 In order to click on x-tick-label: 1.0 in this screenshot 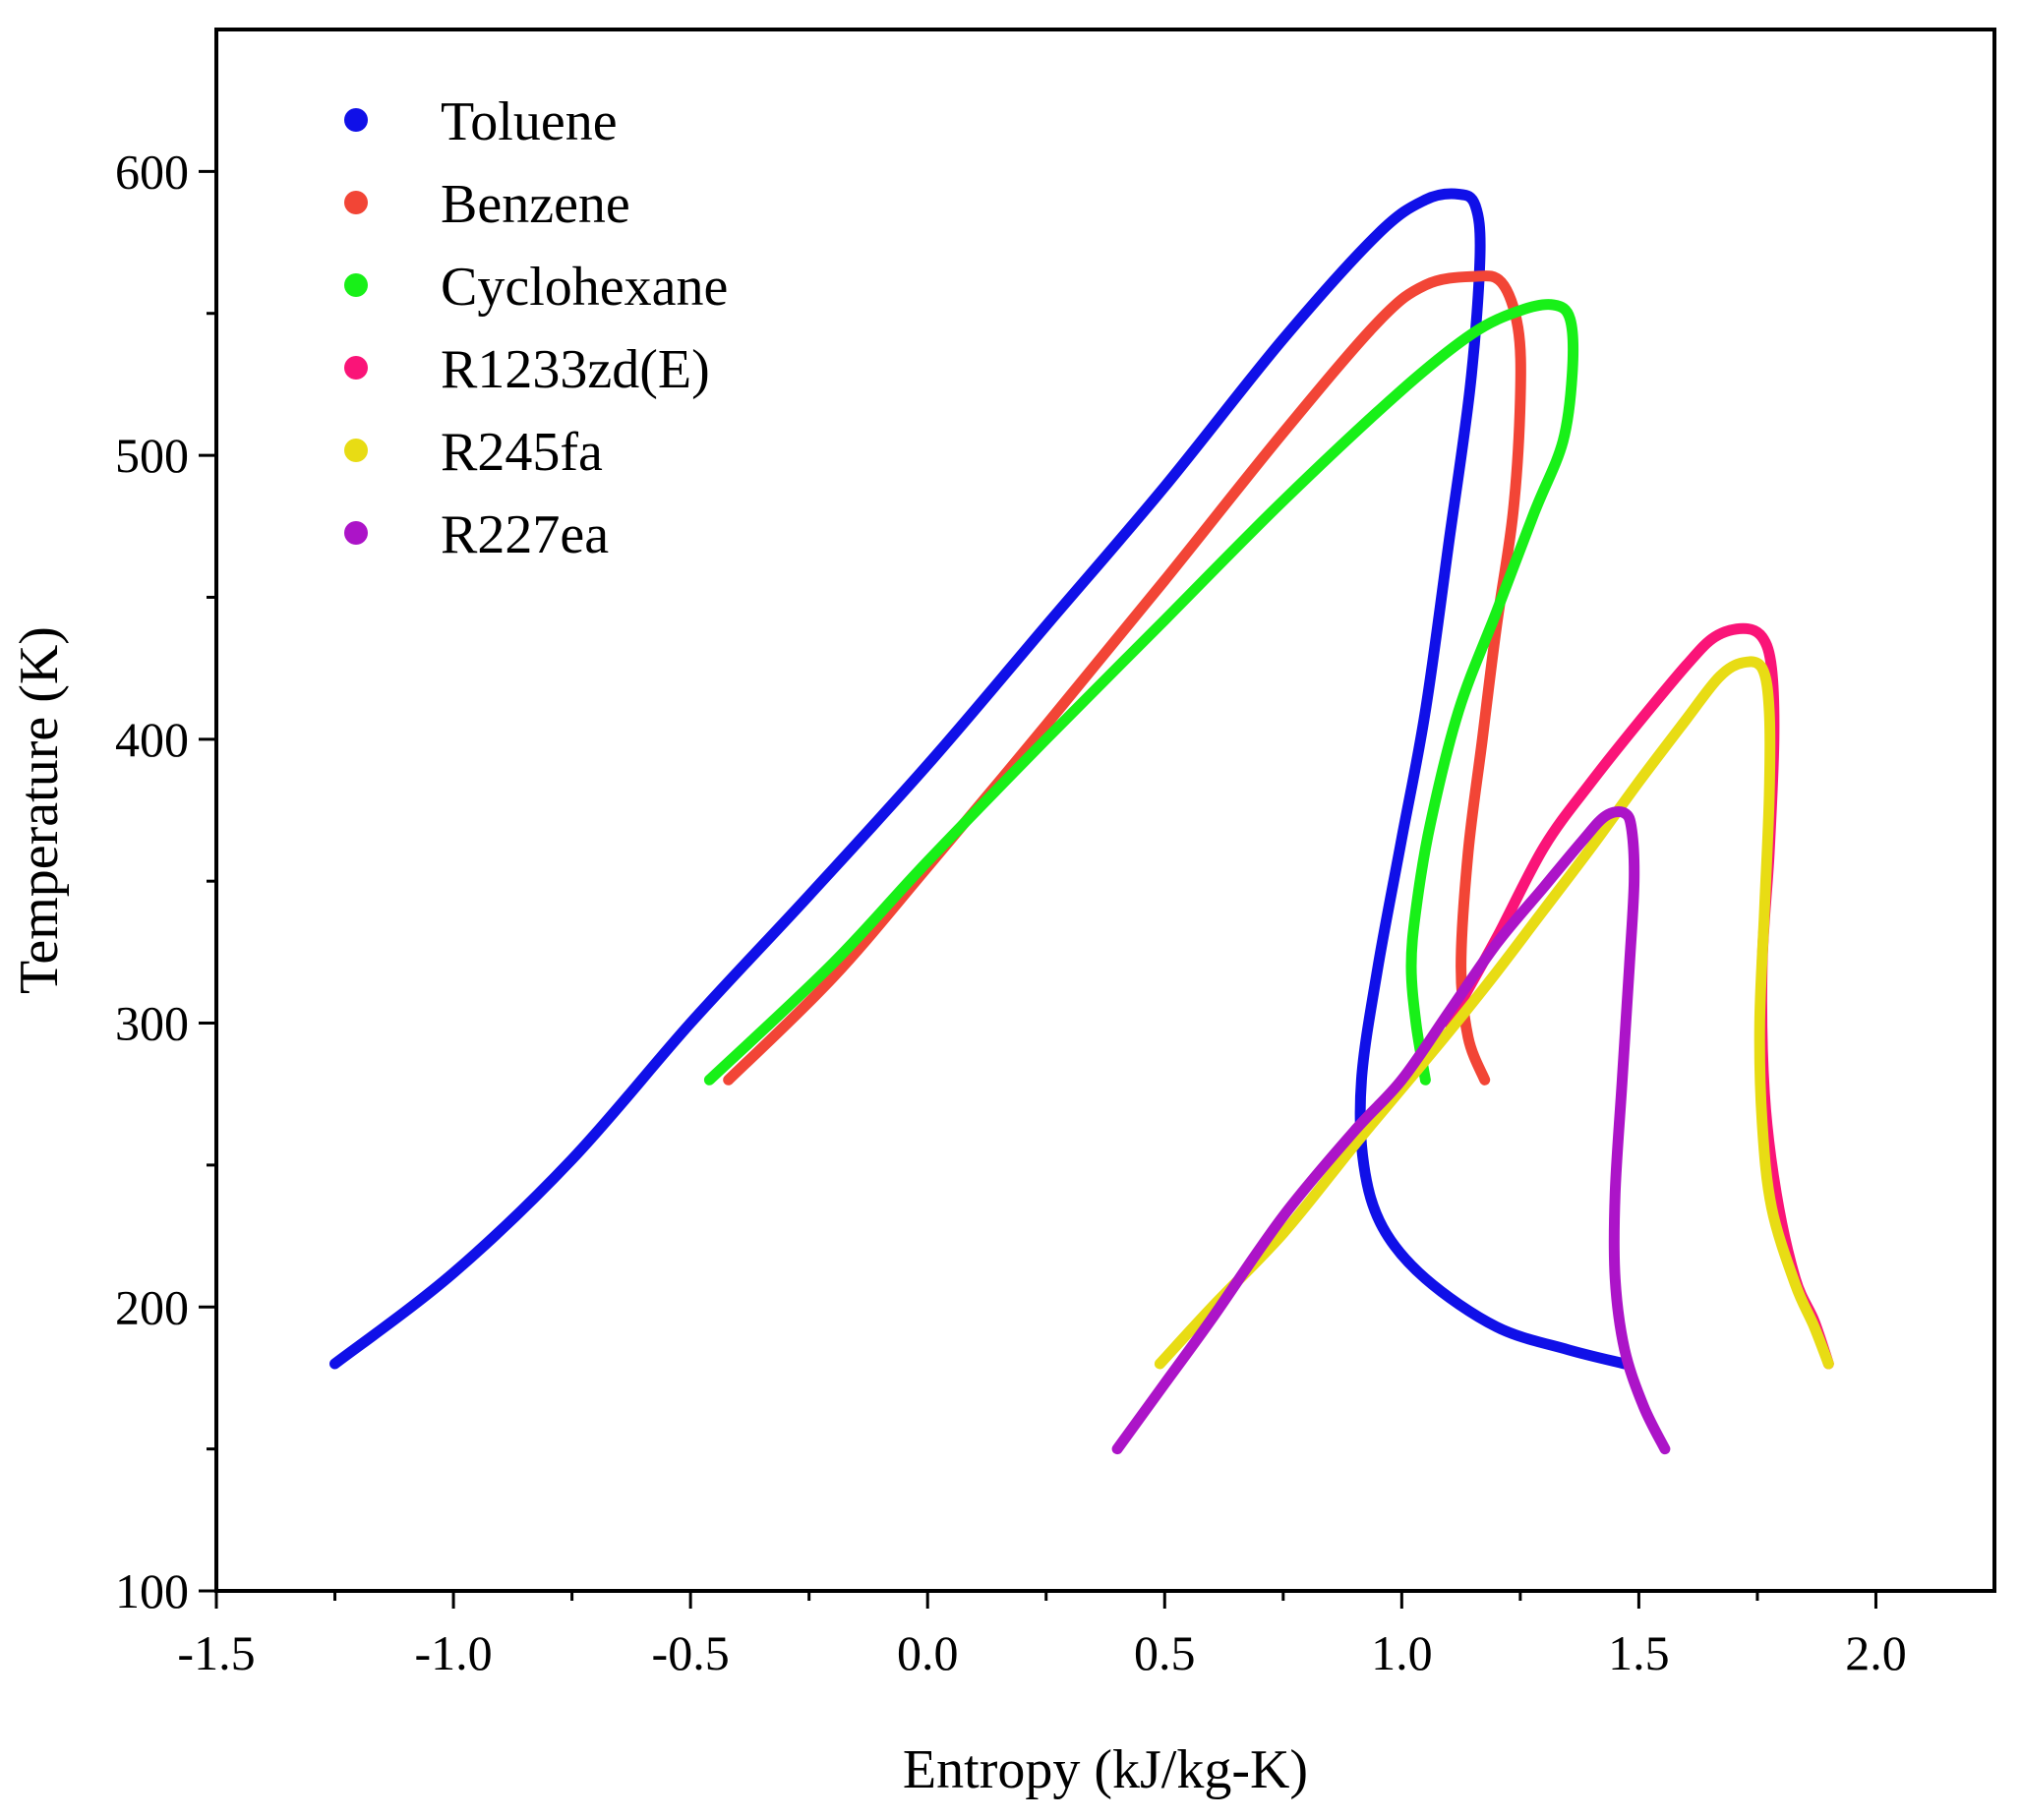, I will do `click(1402, 1652)`.